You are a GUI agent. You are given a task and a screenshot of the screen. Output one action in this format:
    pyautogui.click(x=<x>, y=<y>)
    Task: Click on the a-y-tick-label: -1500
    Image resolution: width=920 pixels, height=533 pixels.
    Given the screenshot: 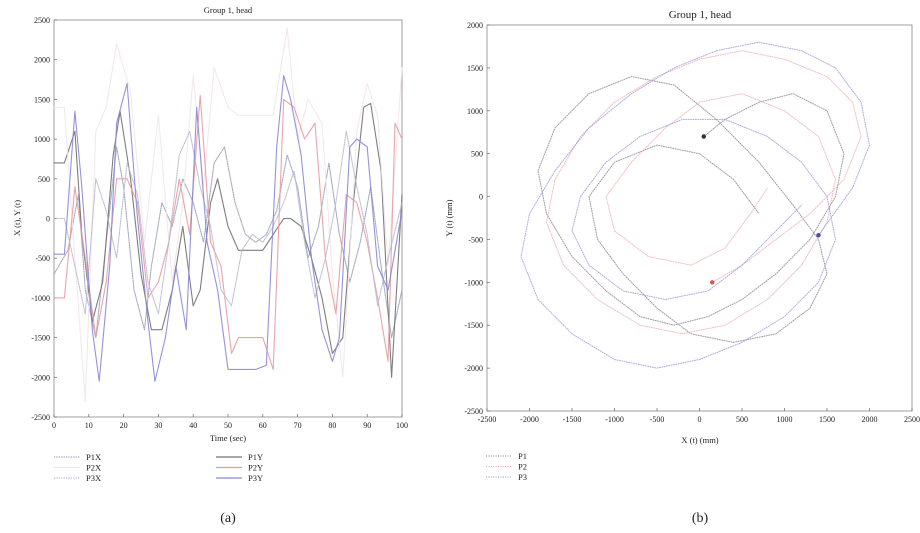 What is the action you would take?
    pyautogui.click(x=40, y=338)
    